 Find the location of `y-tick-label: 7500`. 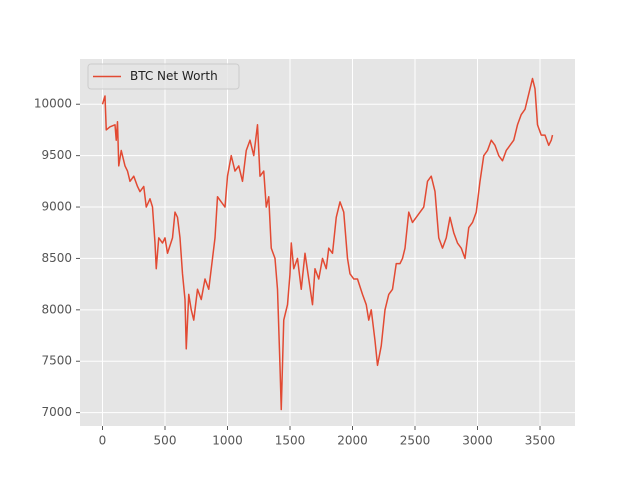

y-tick-label: 7500 is located at coordinates (56, 361).